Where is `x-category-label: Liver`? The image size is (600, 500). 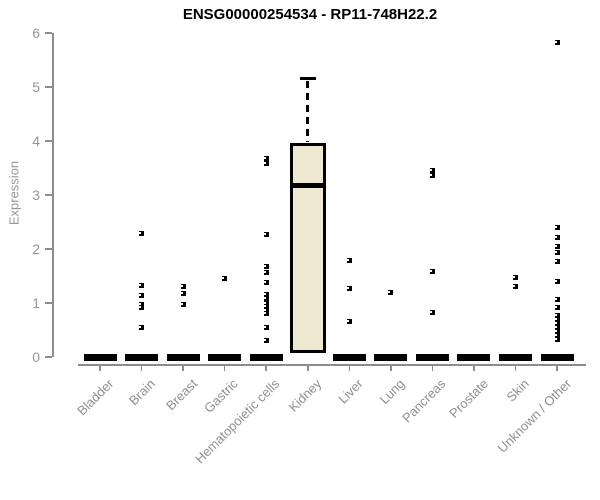 x-category-label: Liver is located at coordinates (350, 391).